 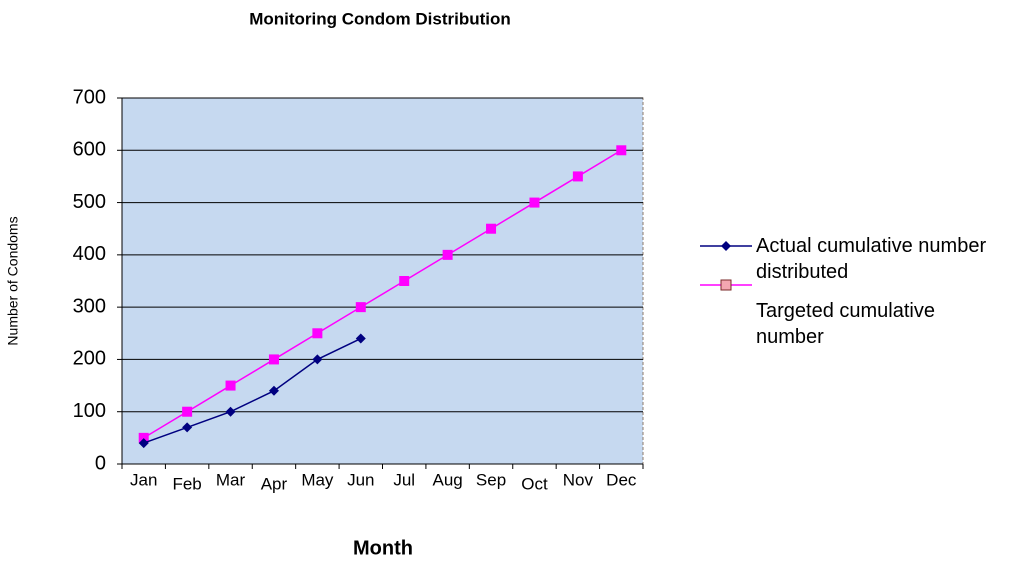 I want to click on x-tick-label: Feb, so click(x=186, y=483).